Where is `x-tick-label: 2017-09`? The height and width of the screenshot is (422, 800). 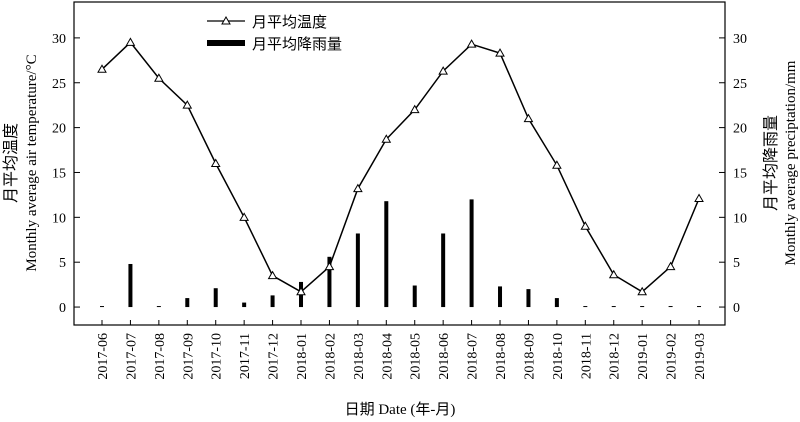
x-tick-label: 2017-09 is located at coordinates (188, 356).